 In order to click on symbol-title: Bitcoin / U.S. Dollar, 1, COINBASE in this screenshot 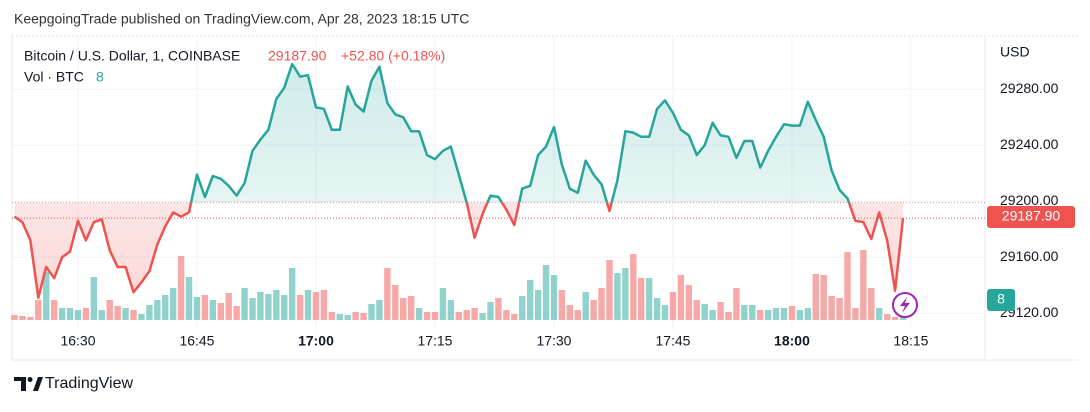, I will do `click(132, 56)`.